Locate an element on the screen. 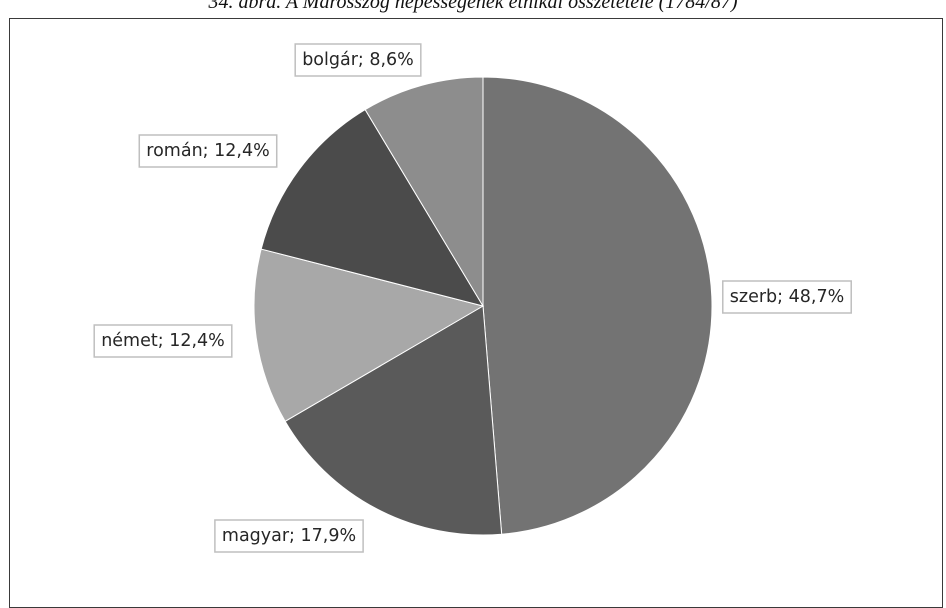 This screenshot has height=608, width=946. data-label-text: román; 12,4% is located at coordinates (207, 151).